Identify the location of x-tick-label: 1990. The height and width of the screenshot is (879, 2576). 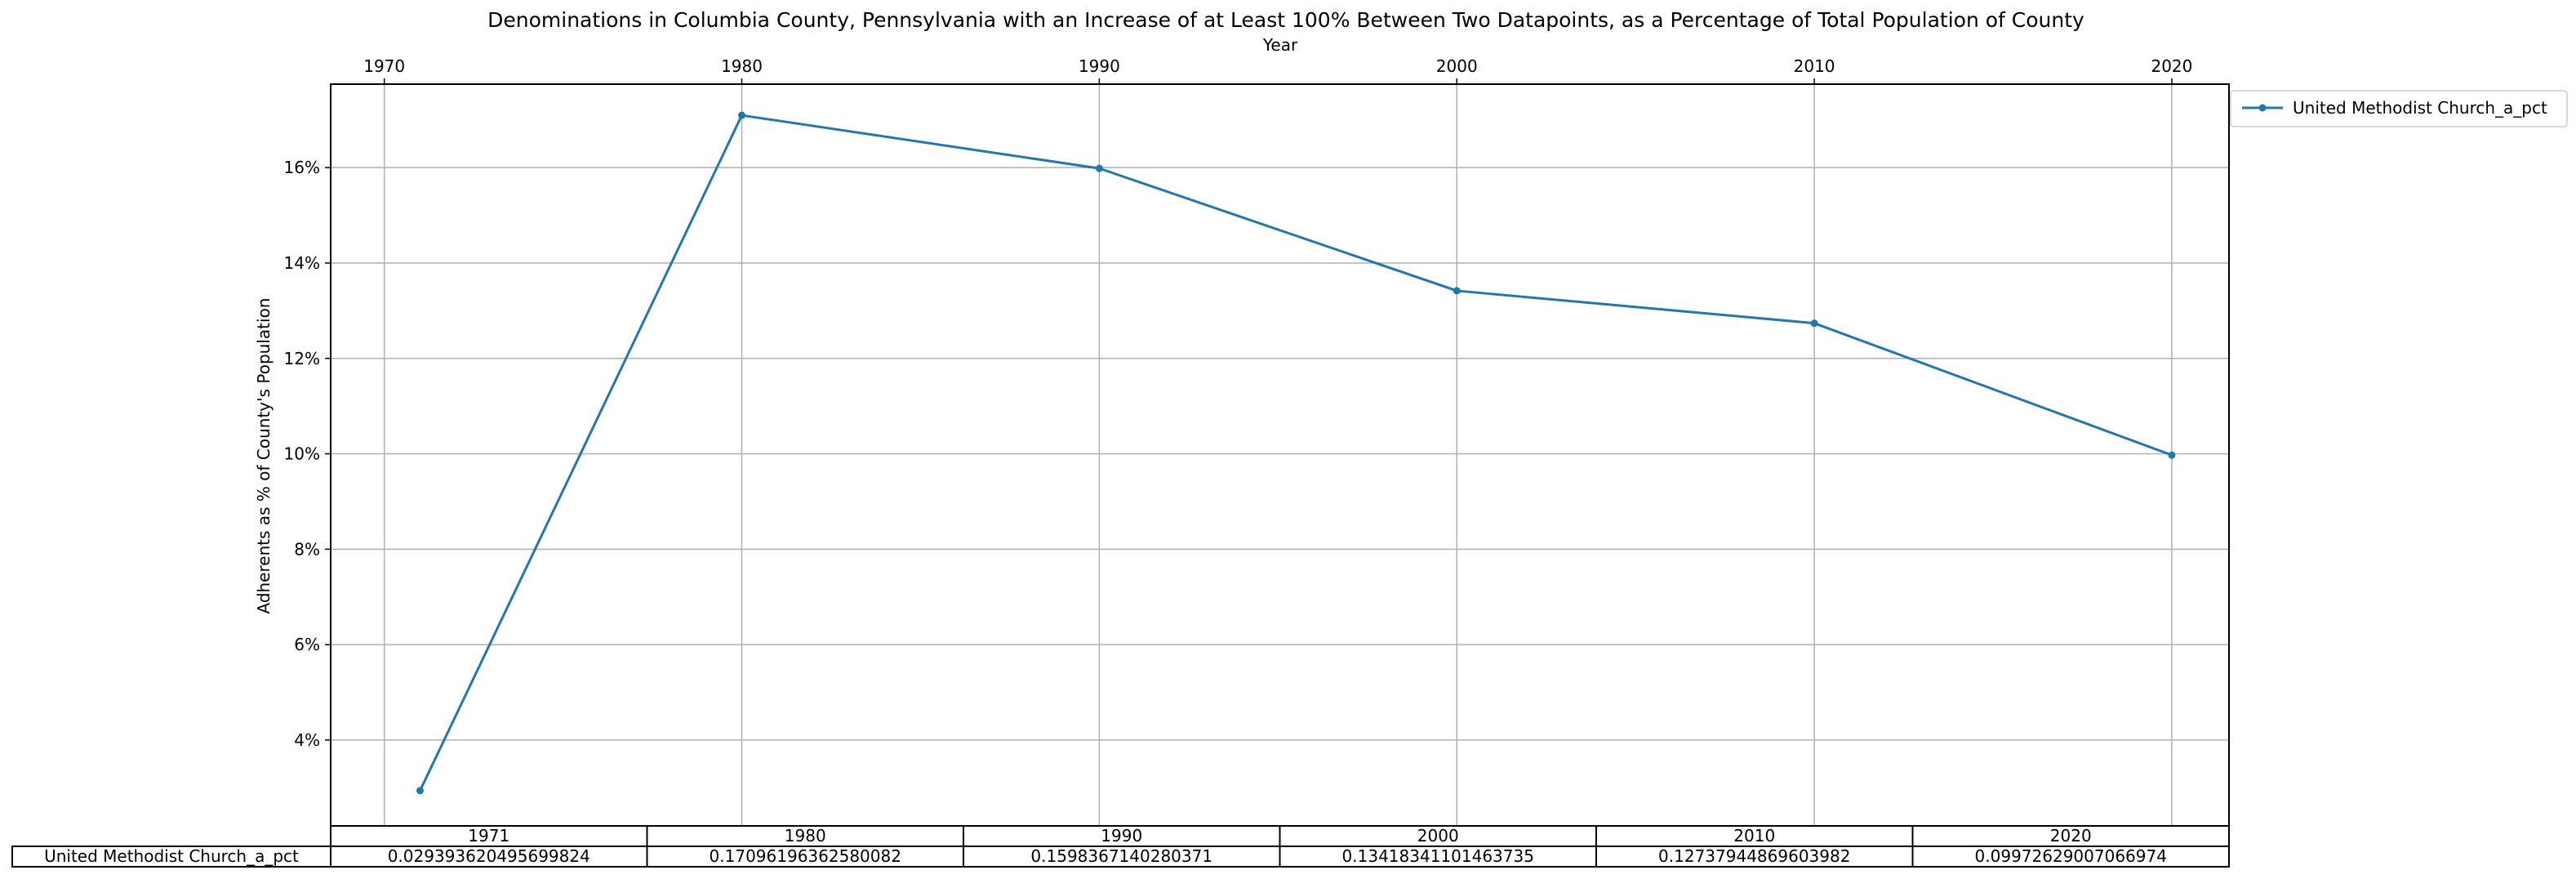
(1099, 66).